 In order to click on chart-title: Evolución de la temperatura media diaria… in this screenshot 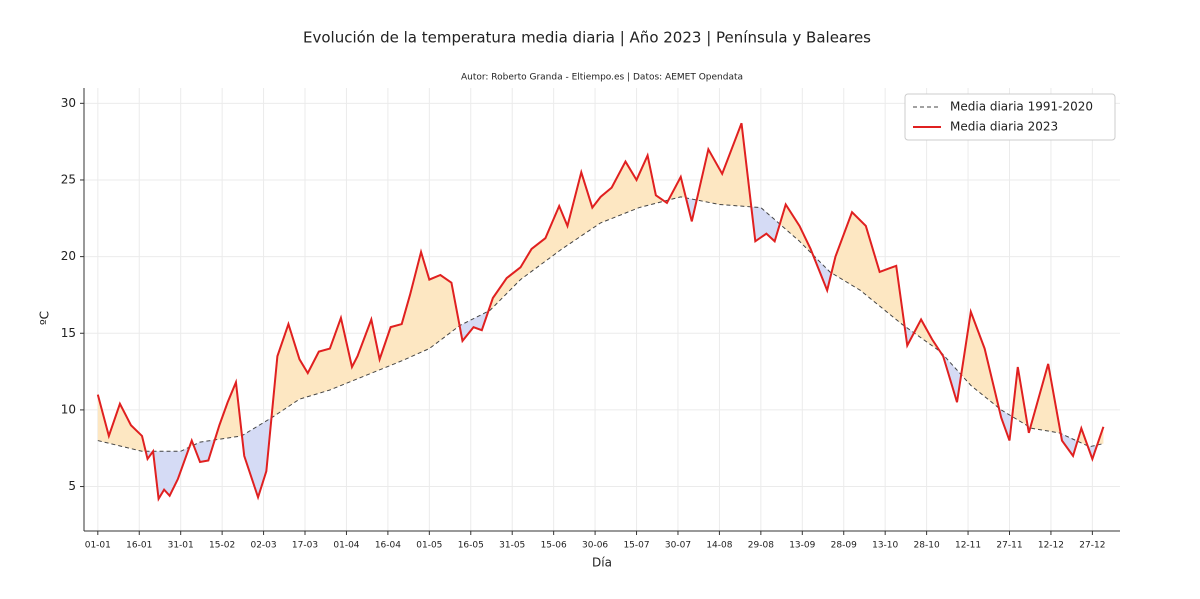, I will do `click(587, 38)`.